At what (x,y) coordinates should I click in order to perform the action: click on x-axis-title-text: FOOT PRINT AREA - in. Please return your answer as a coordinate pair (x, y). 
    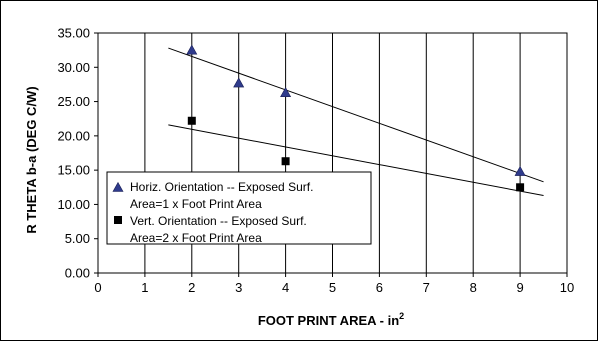
    Looking at the image, I should click on (328, 320).